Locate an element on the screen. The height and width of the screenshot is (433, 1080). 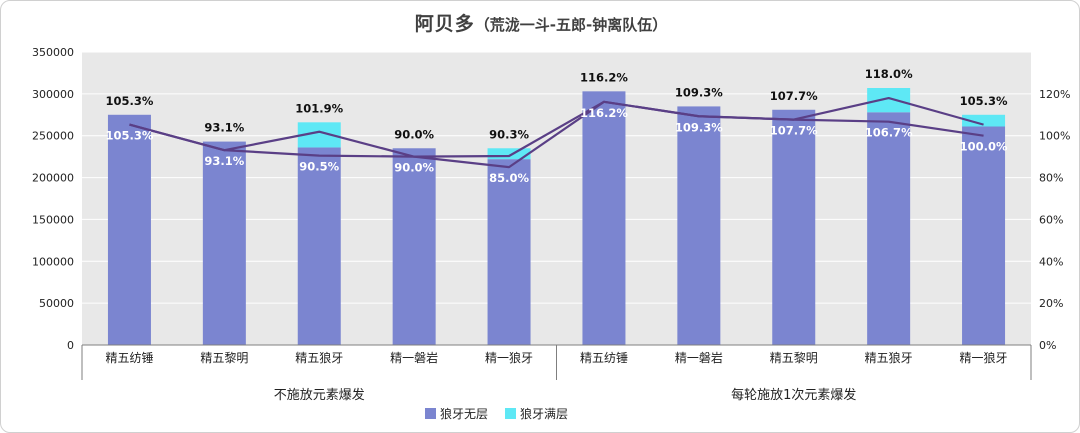
chart-title-main: 阿贝多 is located at coordinates (444, 24).